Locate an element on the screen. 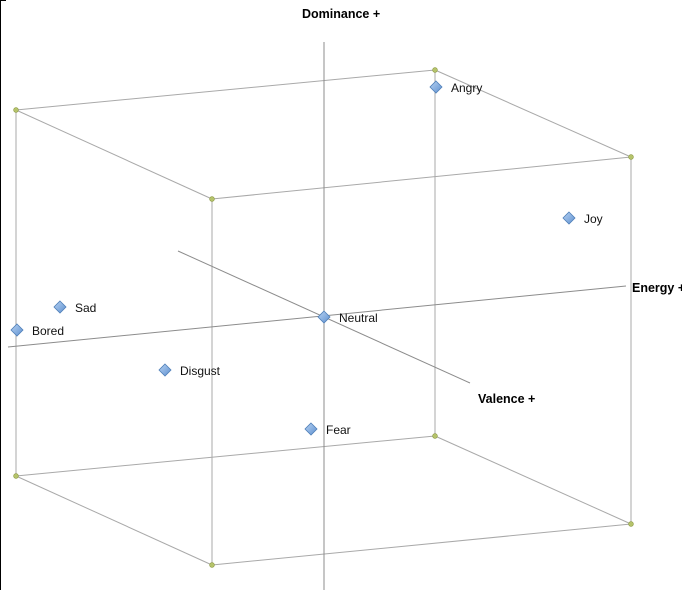  emotion-sad: Sad is located at coordinates (74, 307).